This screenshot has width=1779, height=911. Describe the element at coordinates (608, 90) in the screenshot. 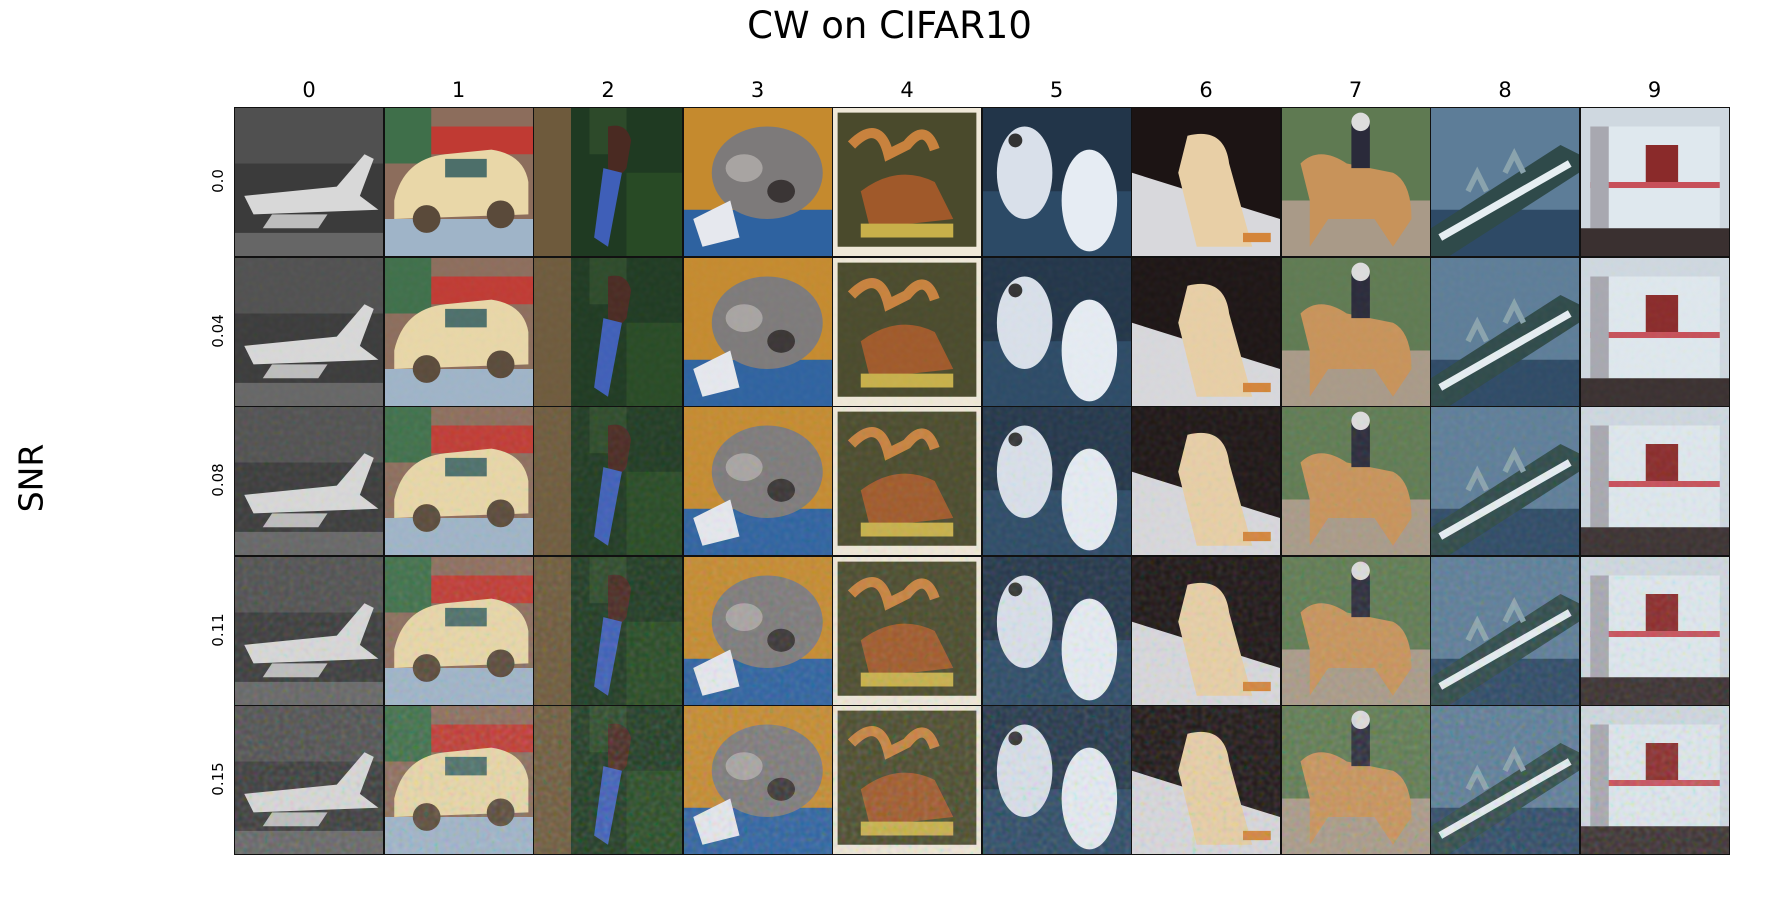

I see `column-label-2: 2` at that location.